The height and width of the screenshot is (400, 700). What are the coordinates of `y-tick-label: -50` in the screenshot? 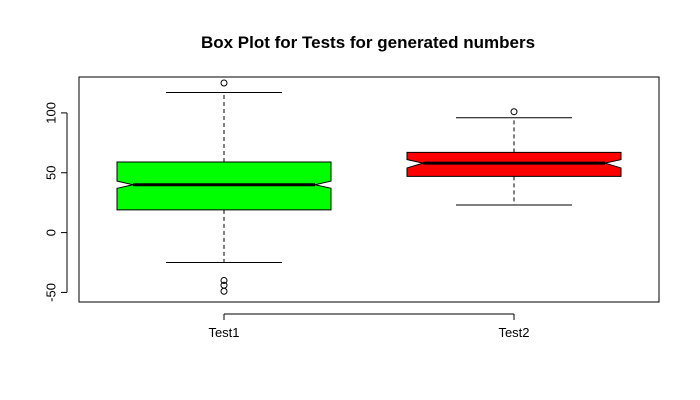 It's located at (51, 292).